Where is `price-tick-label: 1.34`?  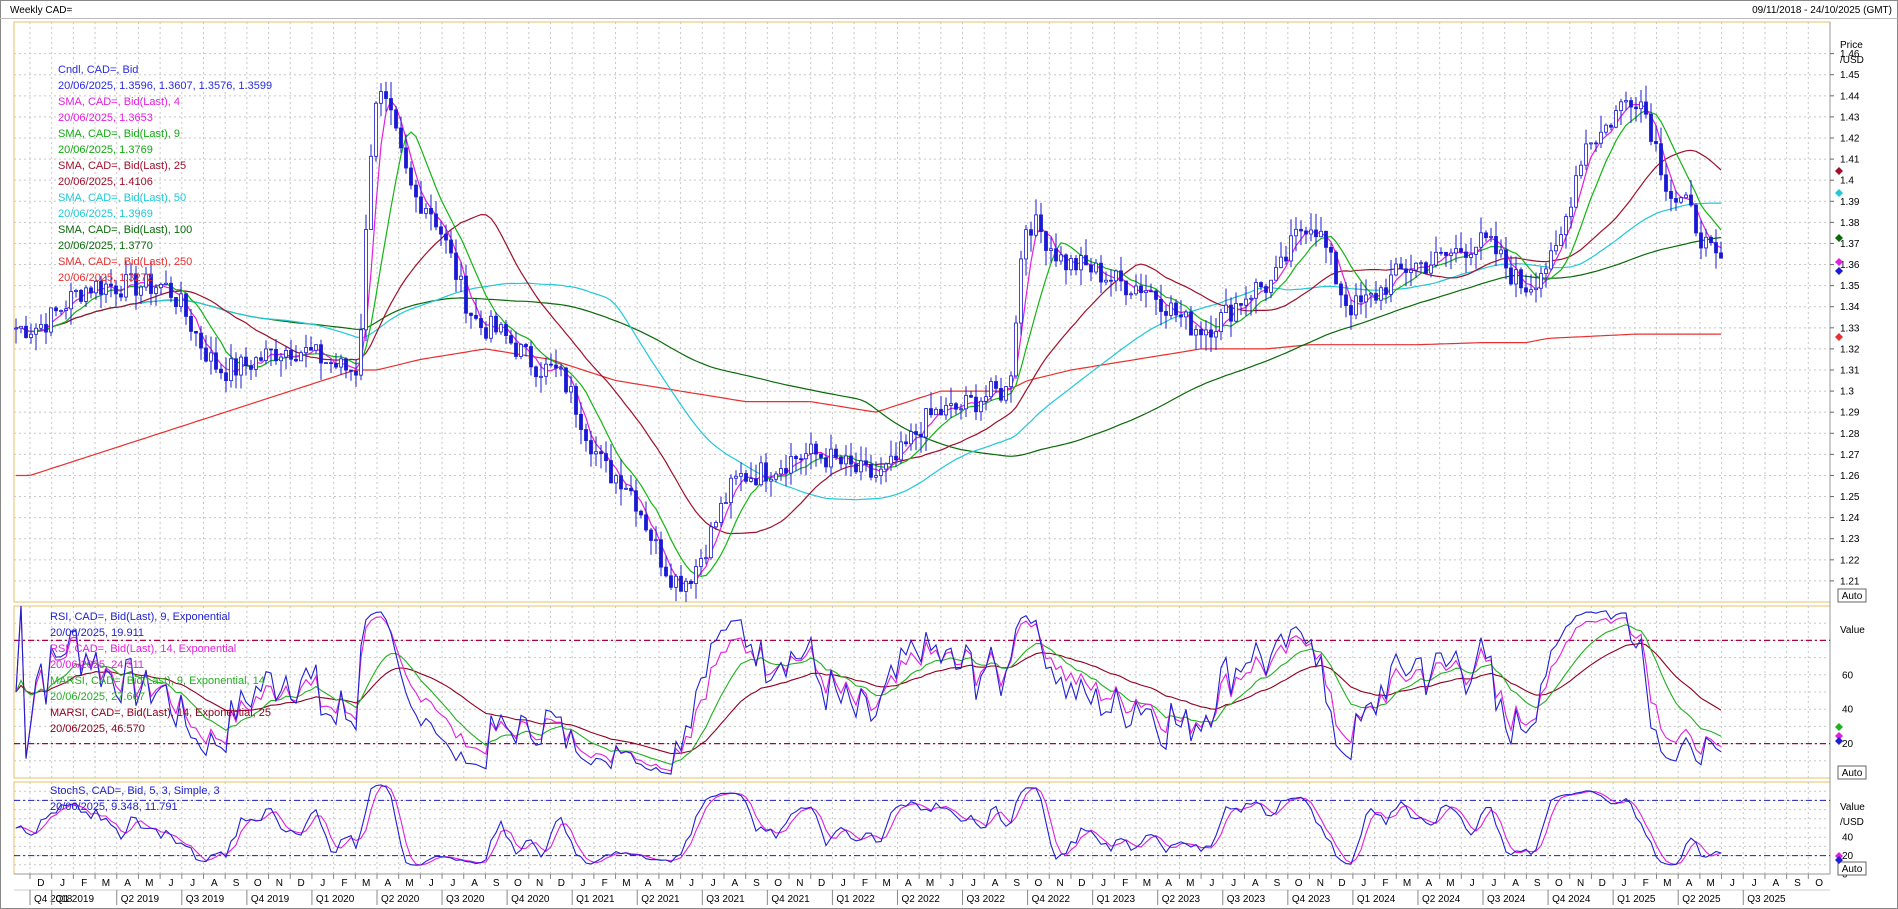
price-tick-label: 1.34 is located at coordinates (1850, 307).